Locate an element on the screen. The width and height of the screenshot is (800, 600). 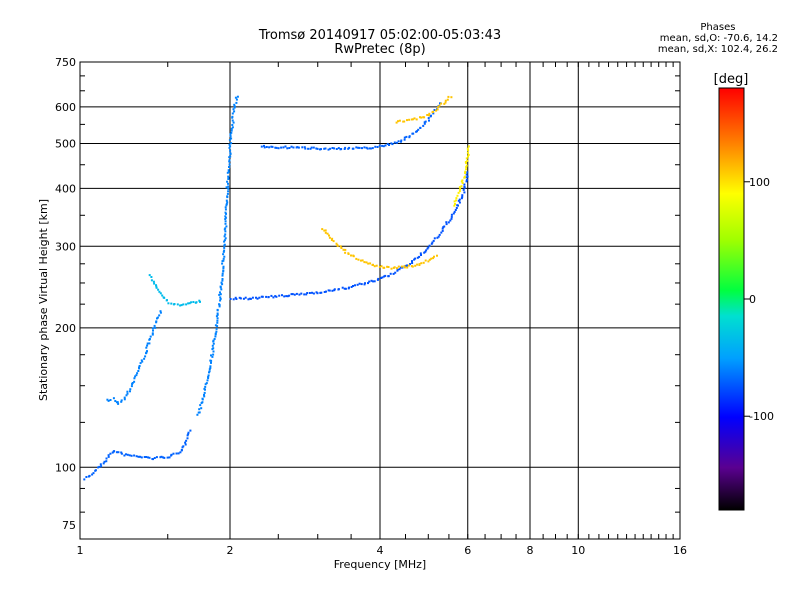
phases-mean-o: mean, sd,O: -70.6, 14.2 is located at coordinates (718, 38).